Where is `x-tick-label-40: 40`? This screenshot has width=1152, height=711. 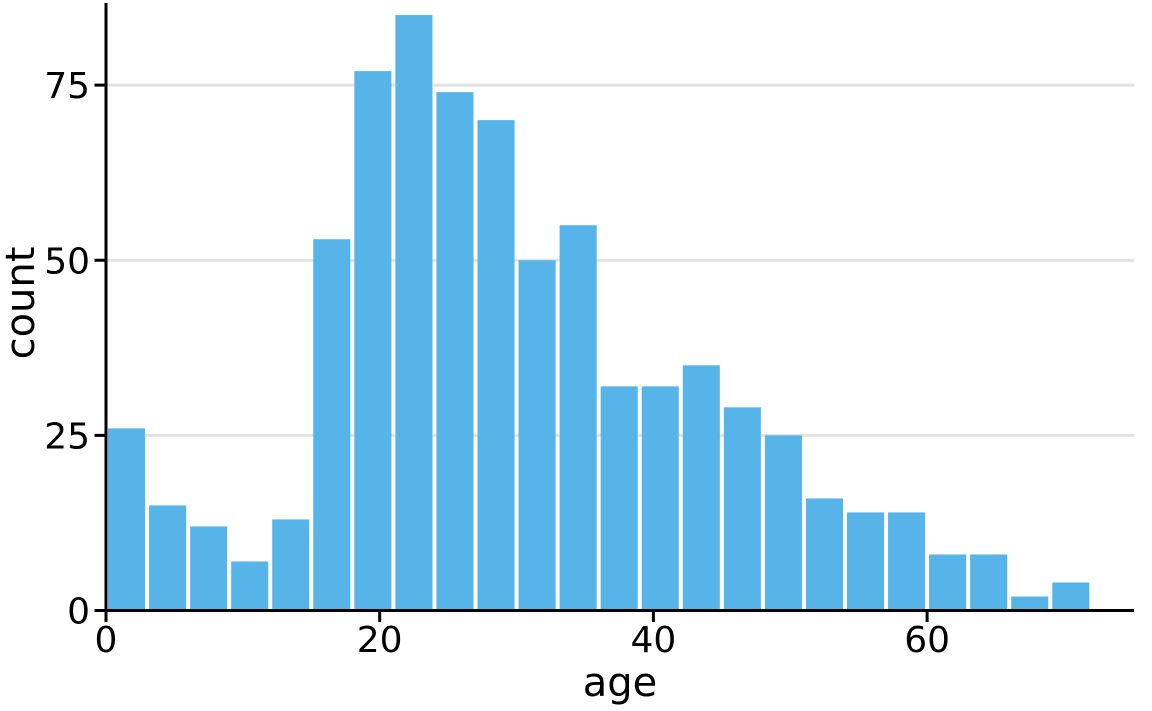
x-tick-label-40: 40 is located at coordinates (653, 640).